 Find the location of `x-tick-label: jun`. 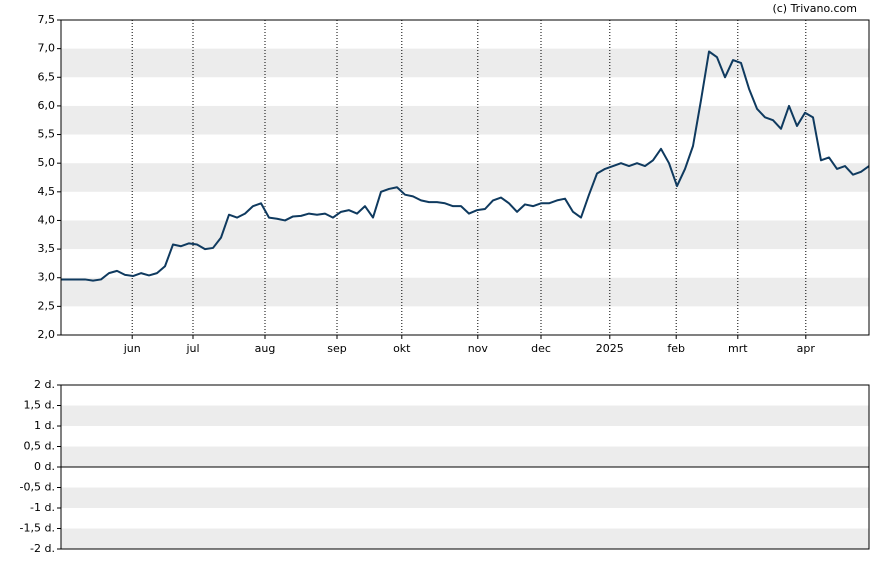

x-tick-label: jun is located at coordinates (132, 348).